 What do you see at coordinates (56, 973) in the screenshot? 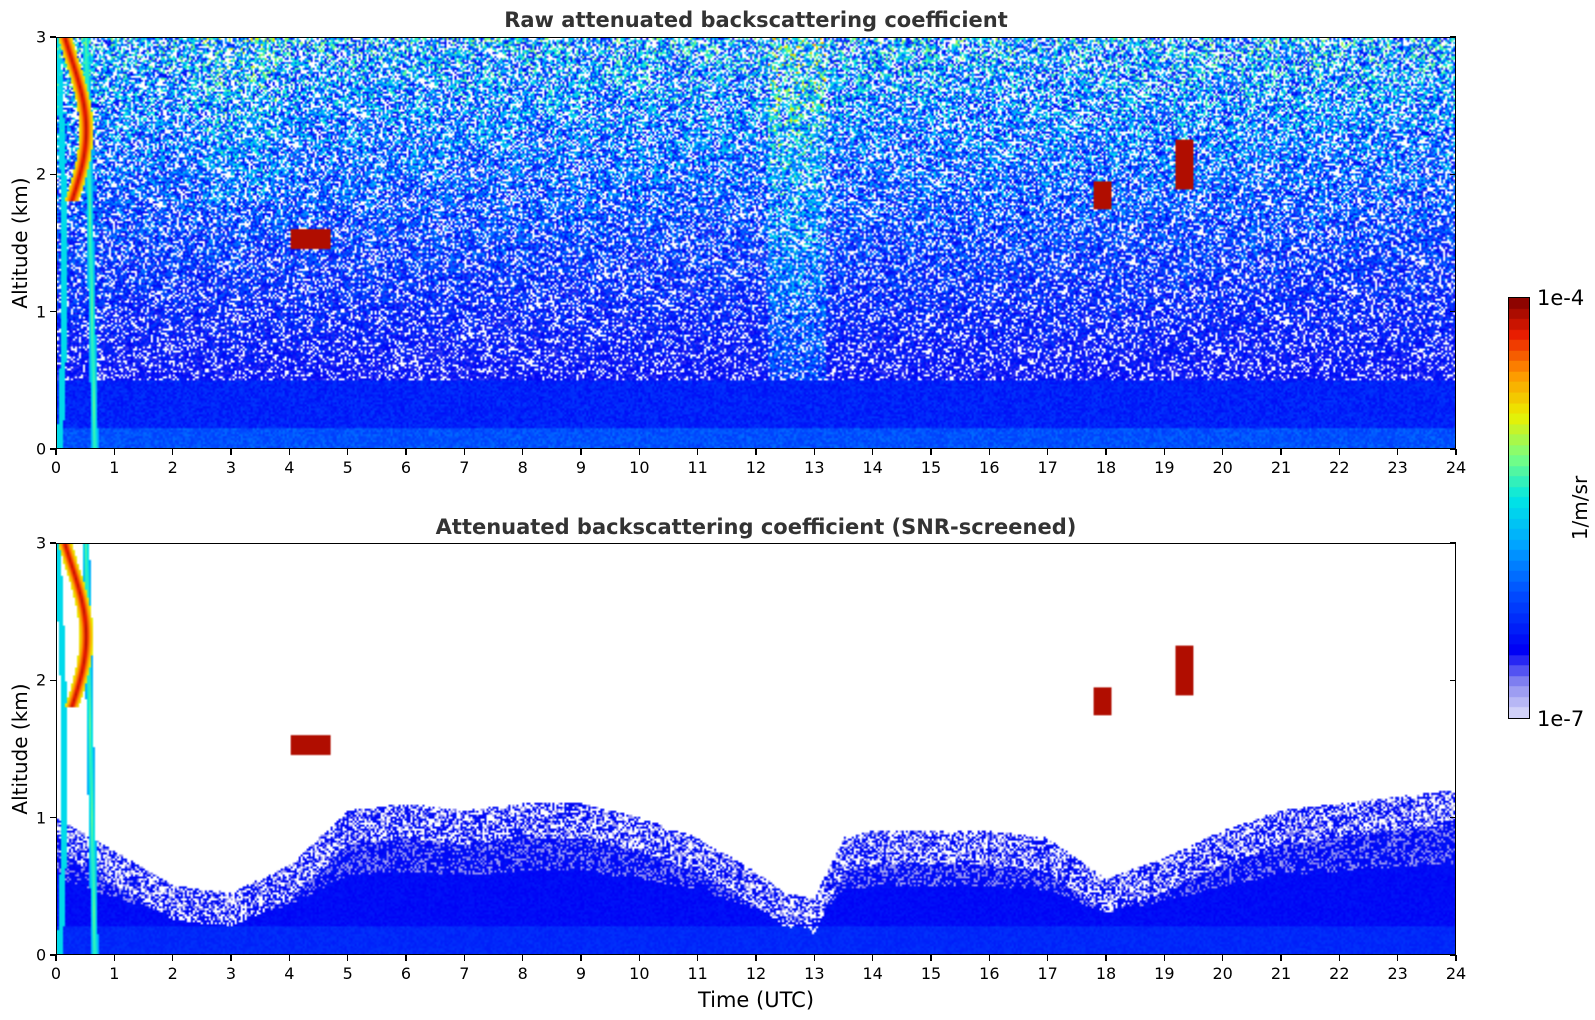
I see `x-tick-label: 0` at bounding box center [56, 973].